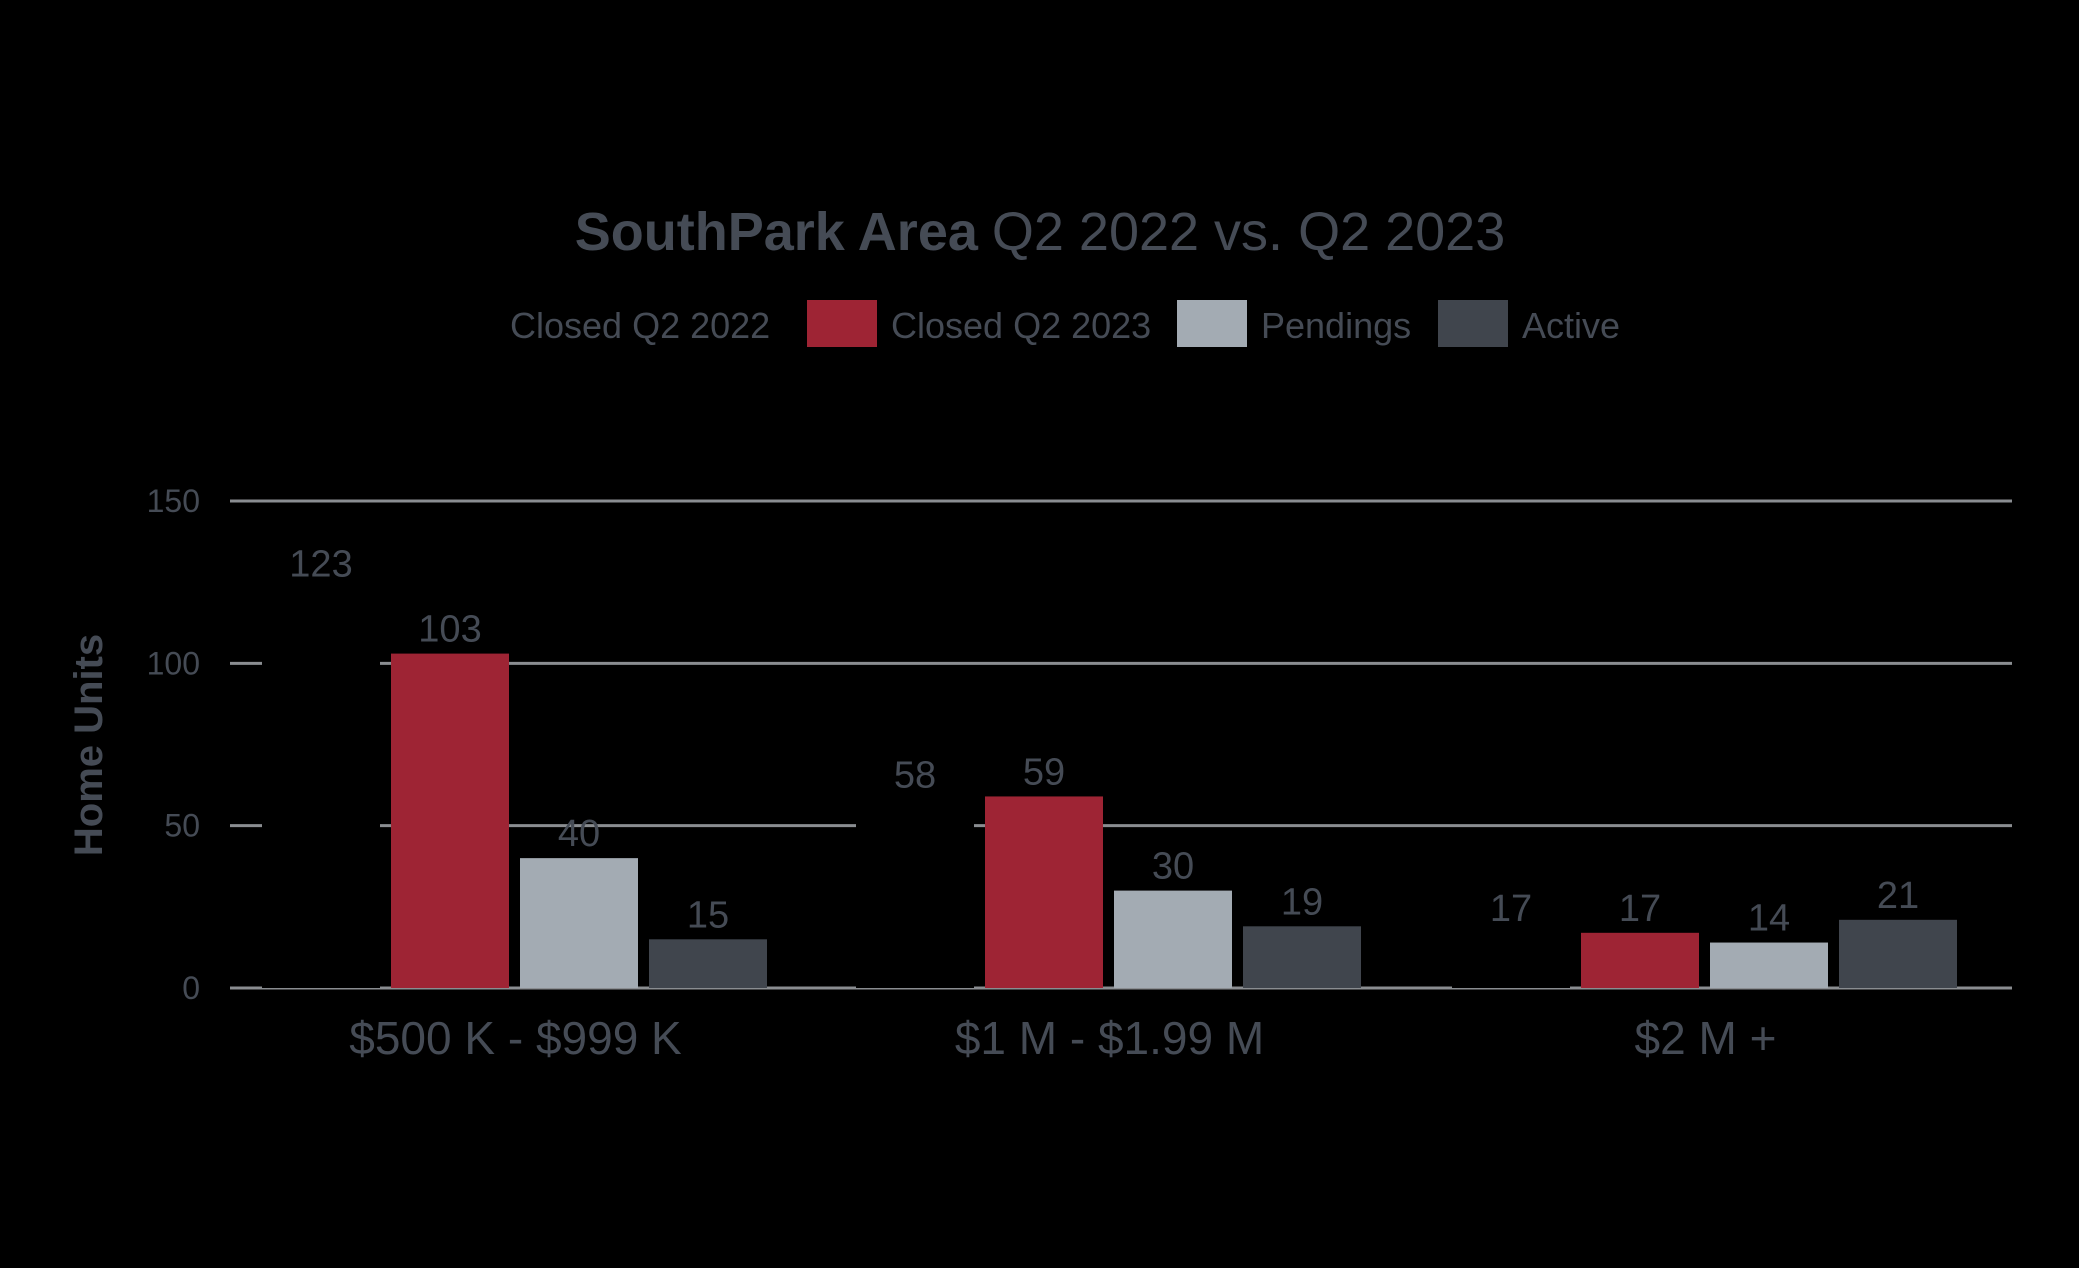  What do you see at coordinates (1044, 772) in the screenshot?
I see `data-label-1-1: 59` at bounding box center [1044, 772].